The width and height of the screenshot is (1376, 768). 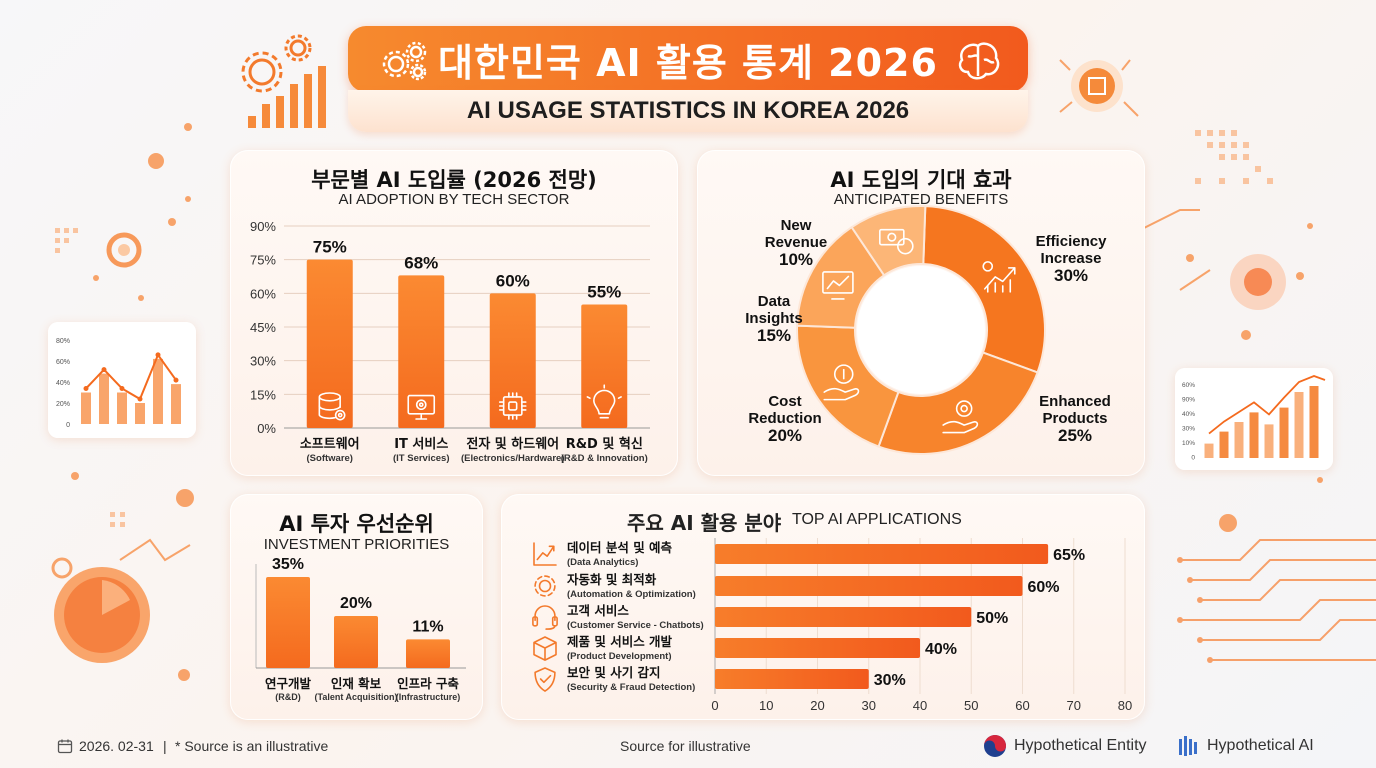 I want to click on box-icon, so click(x=545, y=648).